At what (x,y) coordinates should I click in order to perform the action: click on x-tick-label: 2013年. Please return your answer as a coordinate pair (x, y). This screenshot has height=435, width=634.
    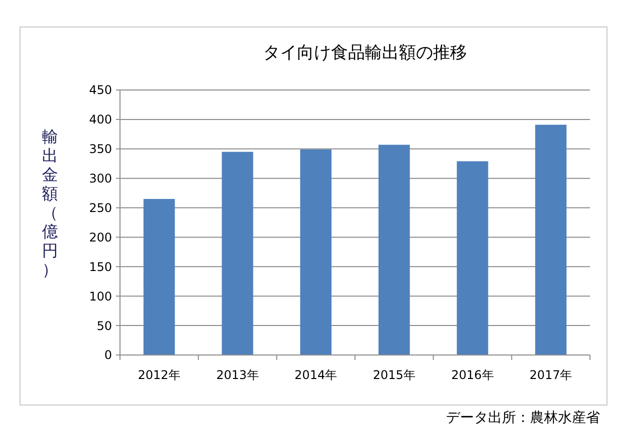
    Looking at the image, I should click on (237, 375).